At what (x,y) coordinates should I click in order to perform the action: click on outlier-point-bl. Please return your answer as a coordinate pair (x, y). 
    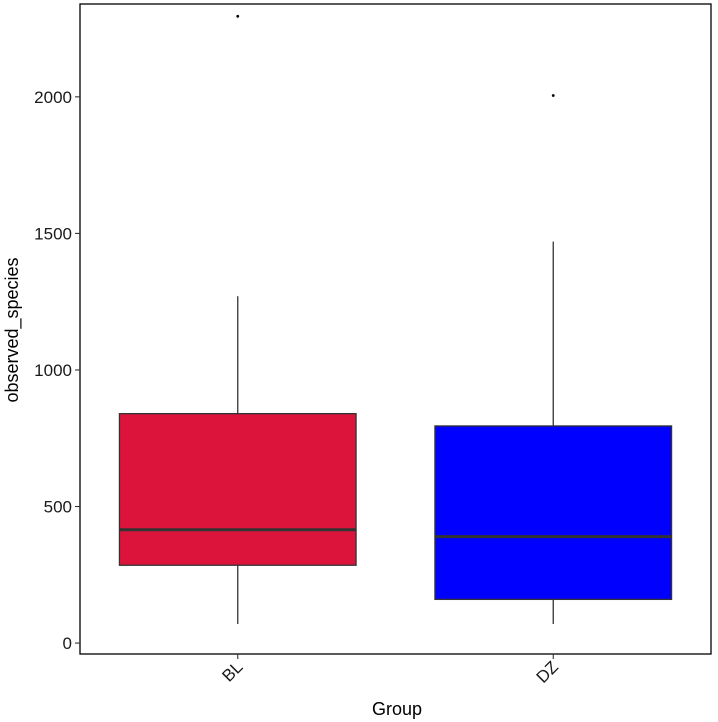
    Looking at the image, I should click on (238, 16).